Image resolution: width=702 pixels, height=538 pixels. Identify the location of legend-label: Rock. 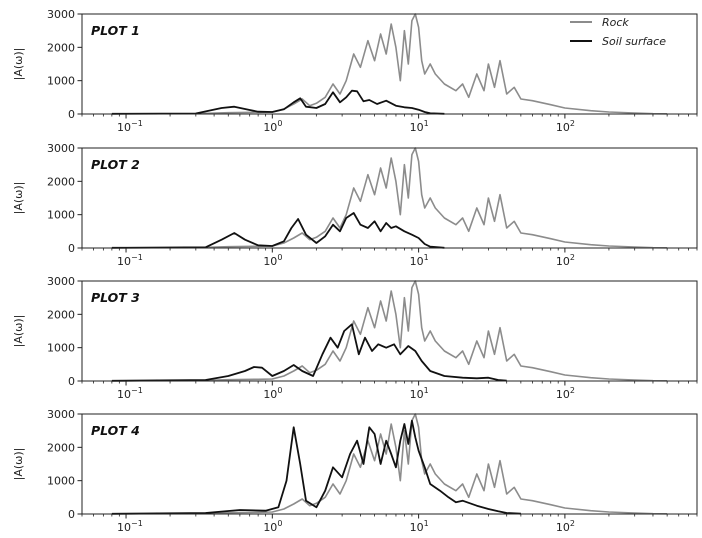
(615, 22).